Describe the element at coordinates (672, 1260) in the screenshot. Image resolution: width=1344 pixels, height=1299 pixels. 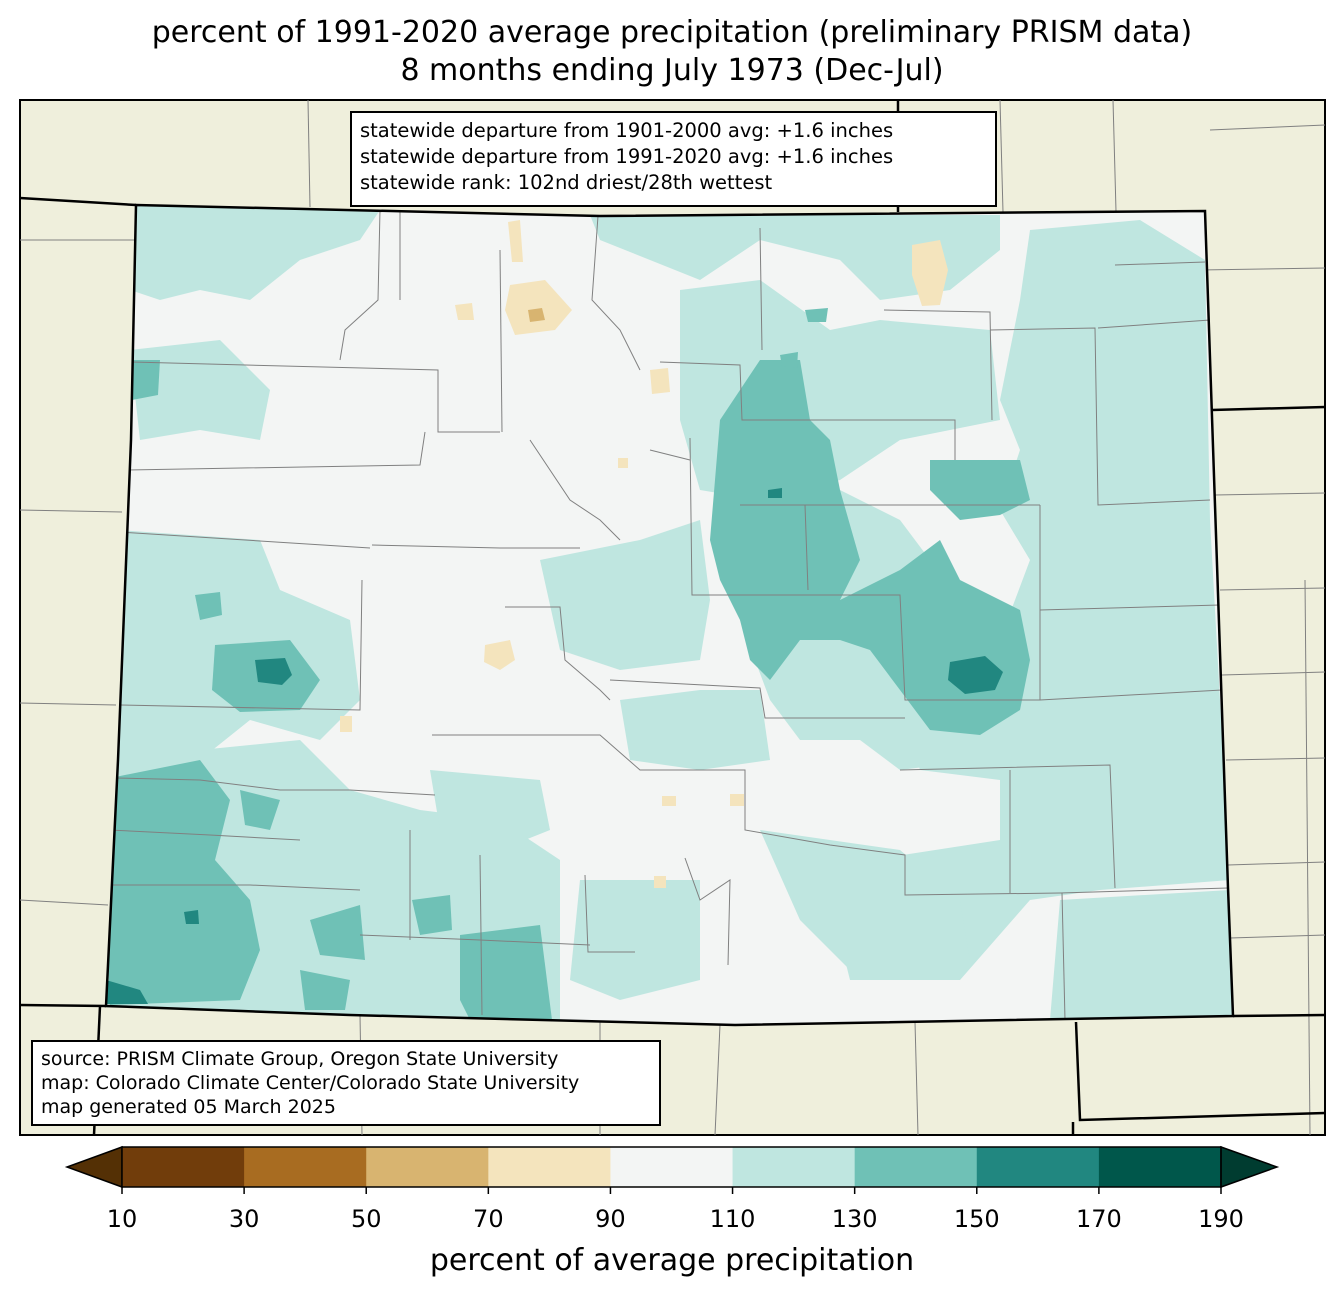
I see `colorbar-label: percent of average precipitation` at that location.